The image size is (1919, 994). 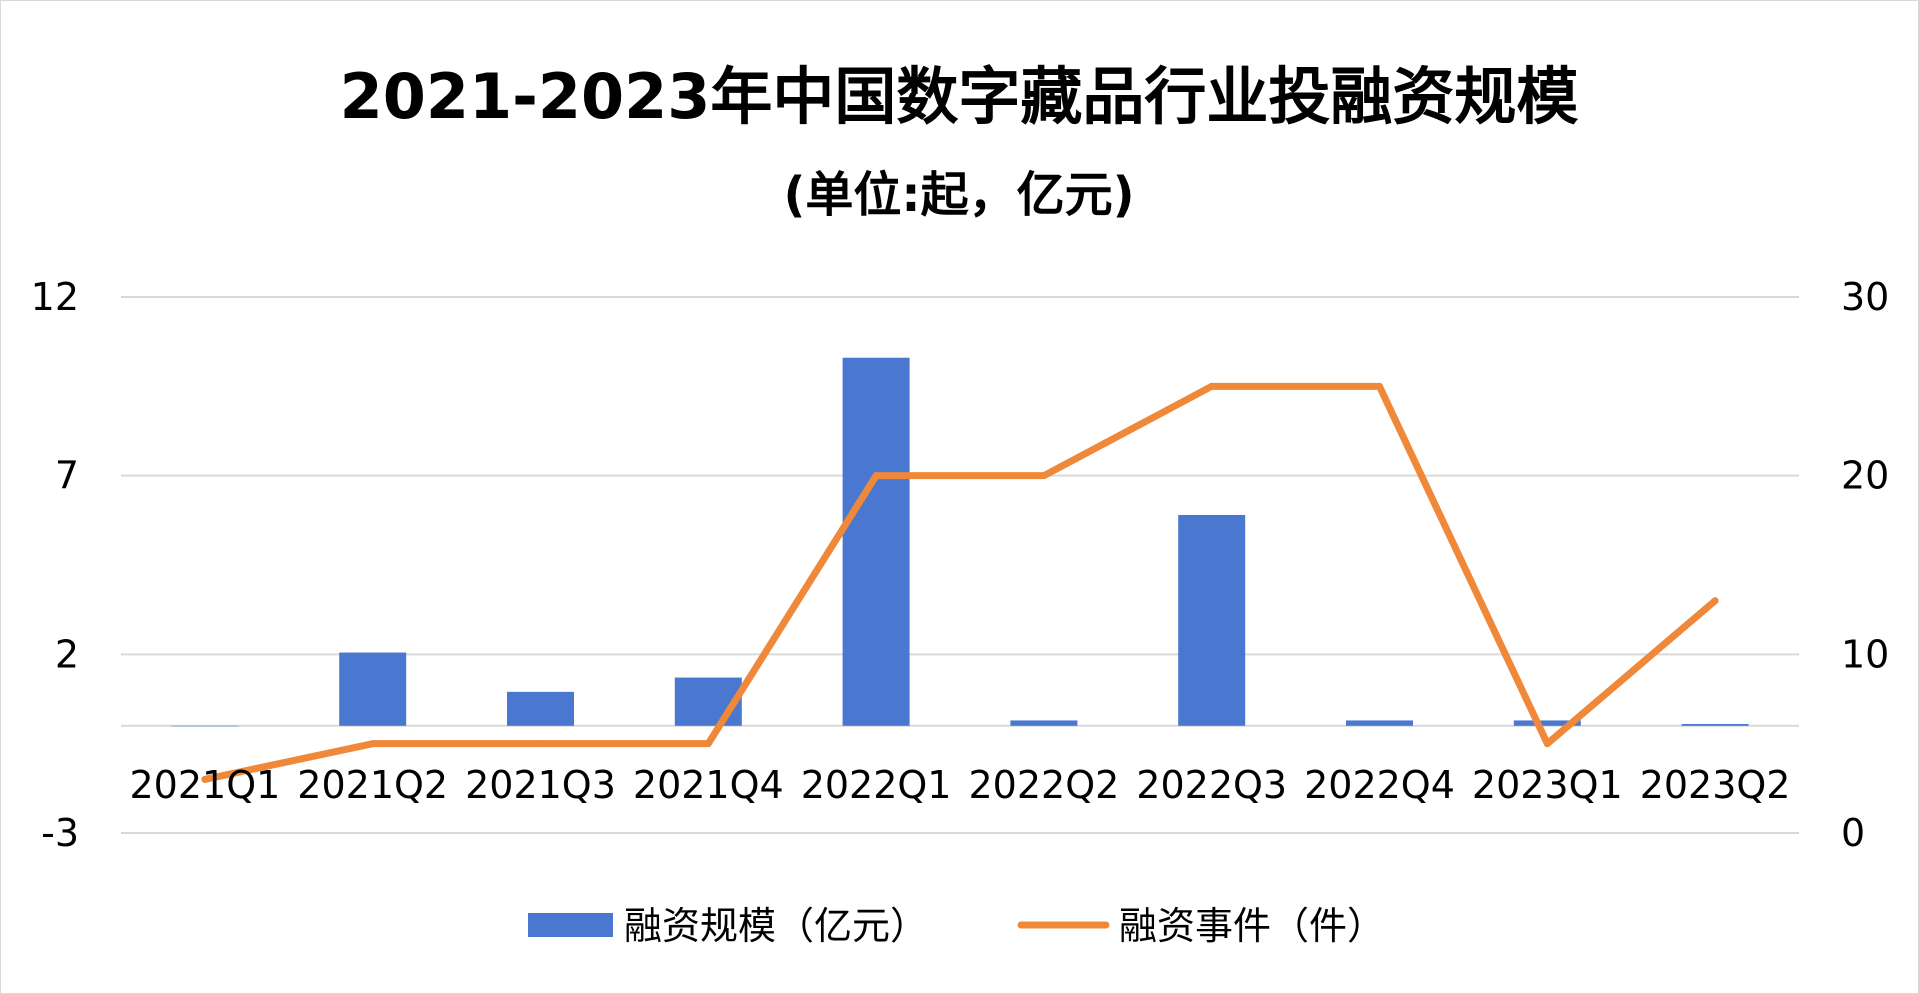 What do you see at coordinates (708, 744) in the screenshot?
I see `line-point-2021Q4` at bounding box center [708, 744].